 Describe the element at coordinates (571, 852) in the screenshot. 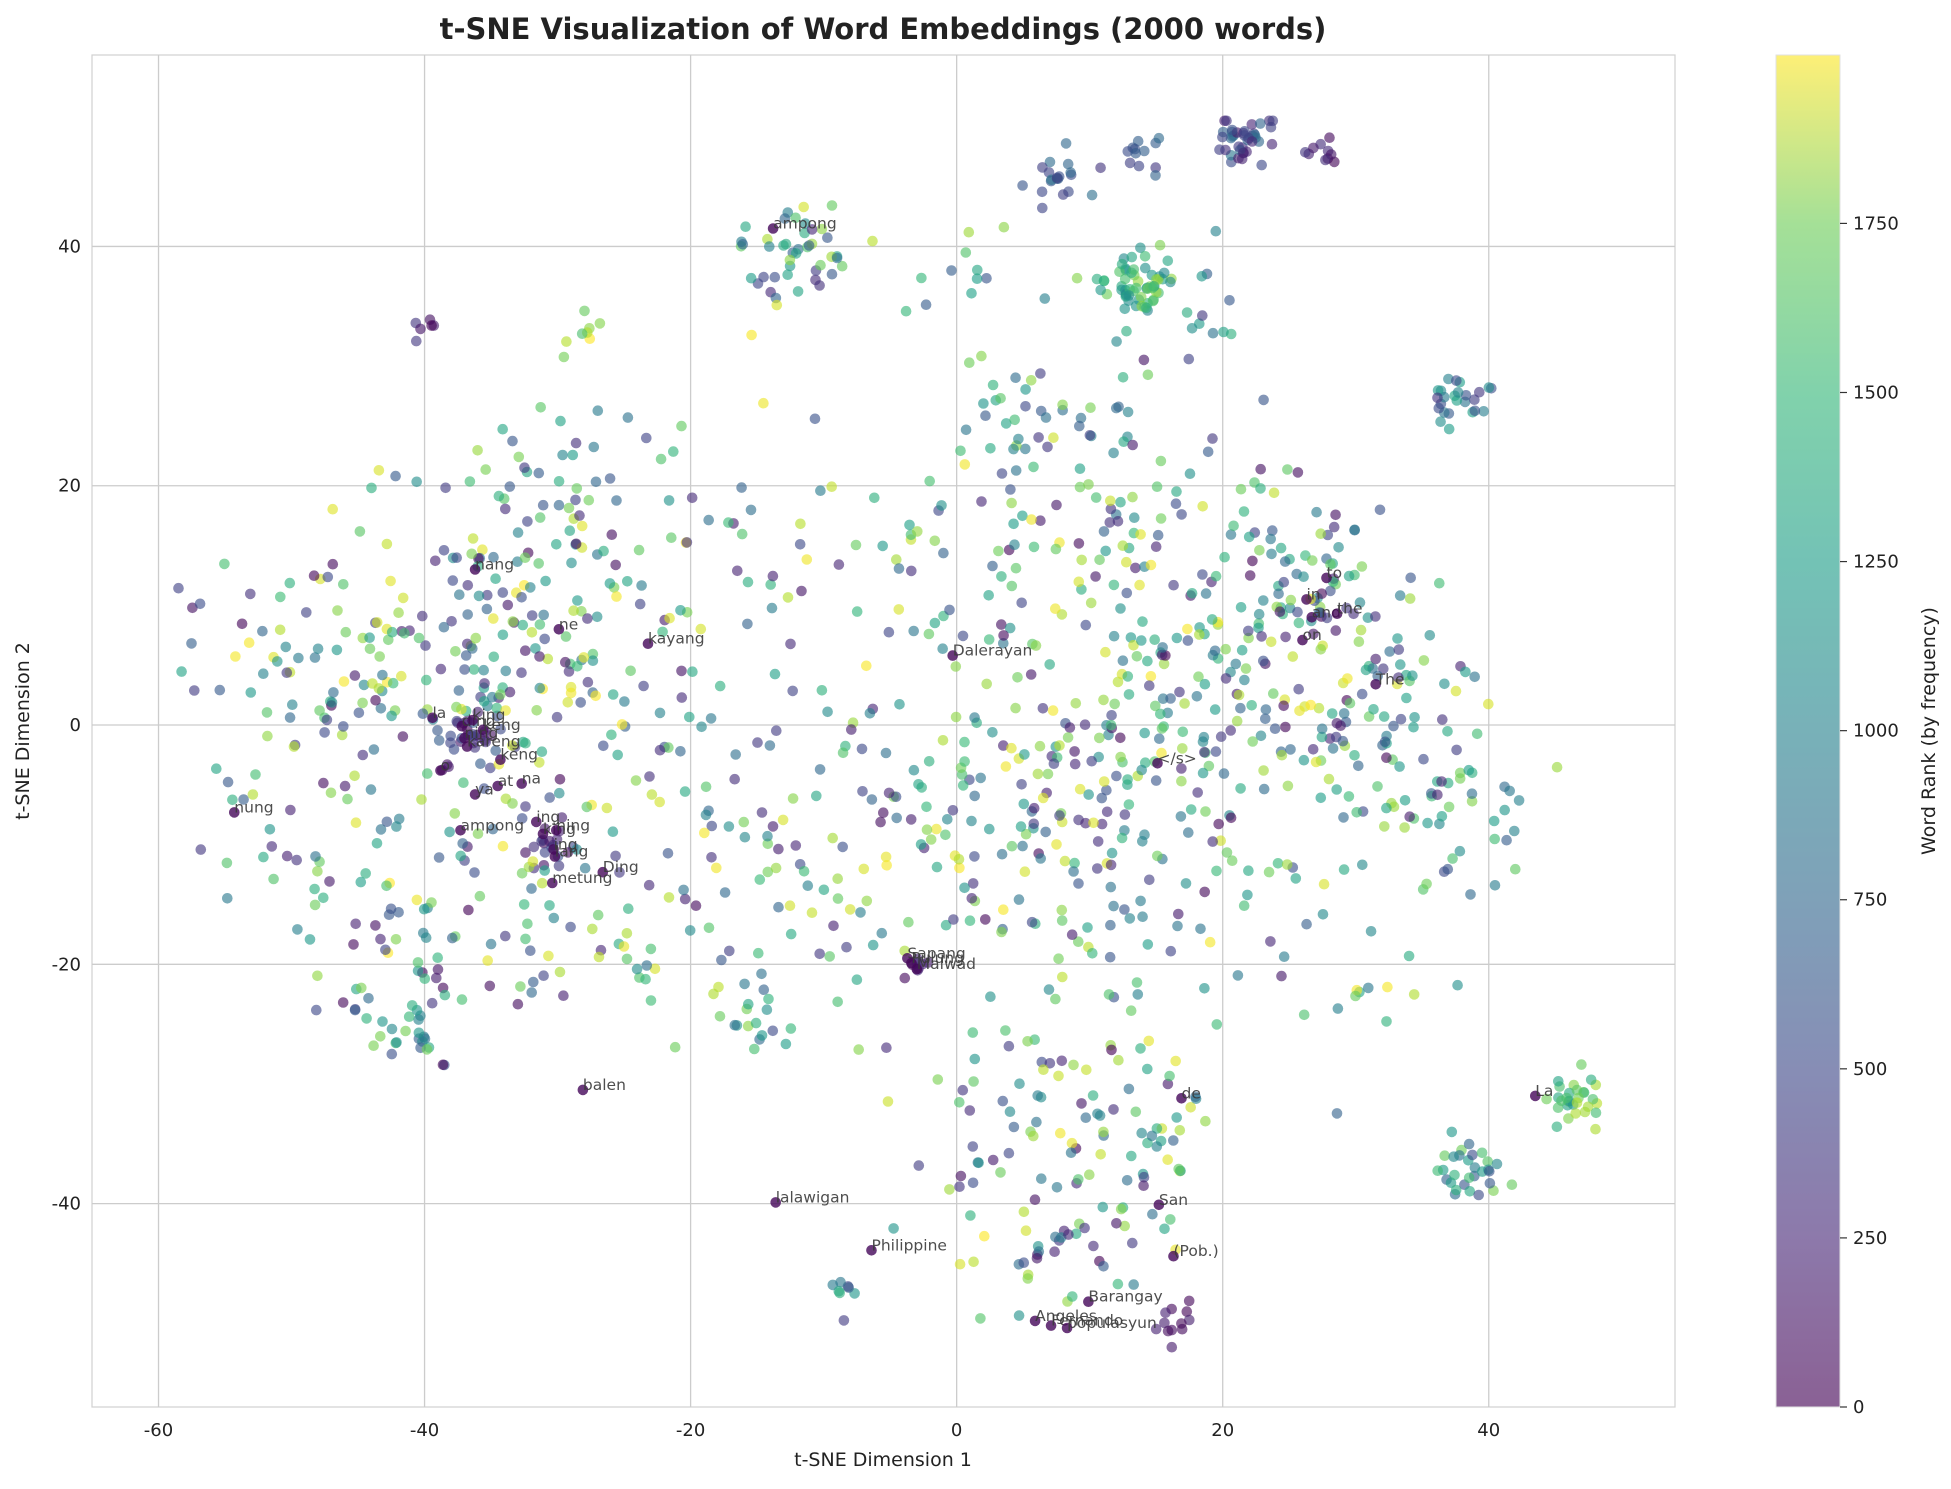

I see `word-label: lang` at that location.